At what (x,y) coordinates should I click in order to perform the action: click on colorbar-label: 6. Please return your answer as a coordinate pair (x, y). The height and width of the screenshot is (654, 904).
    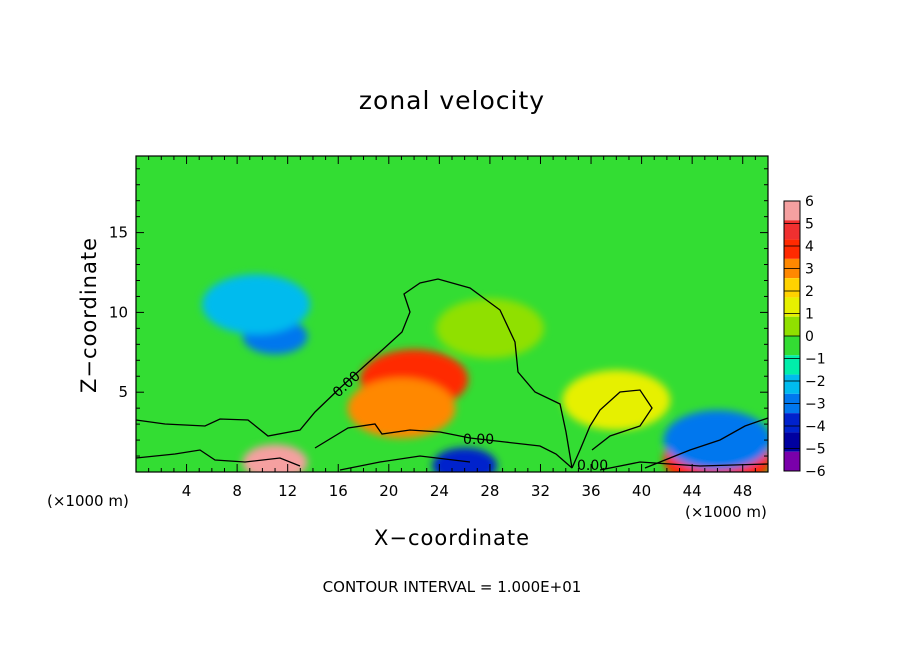
    Looking at the image, I should click on (809, 202).